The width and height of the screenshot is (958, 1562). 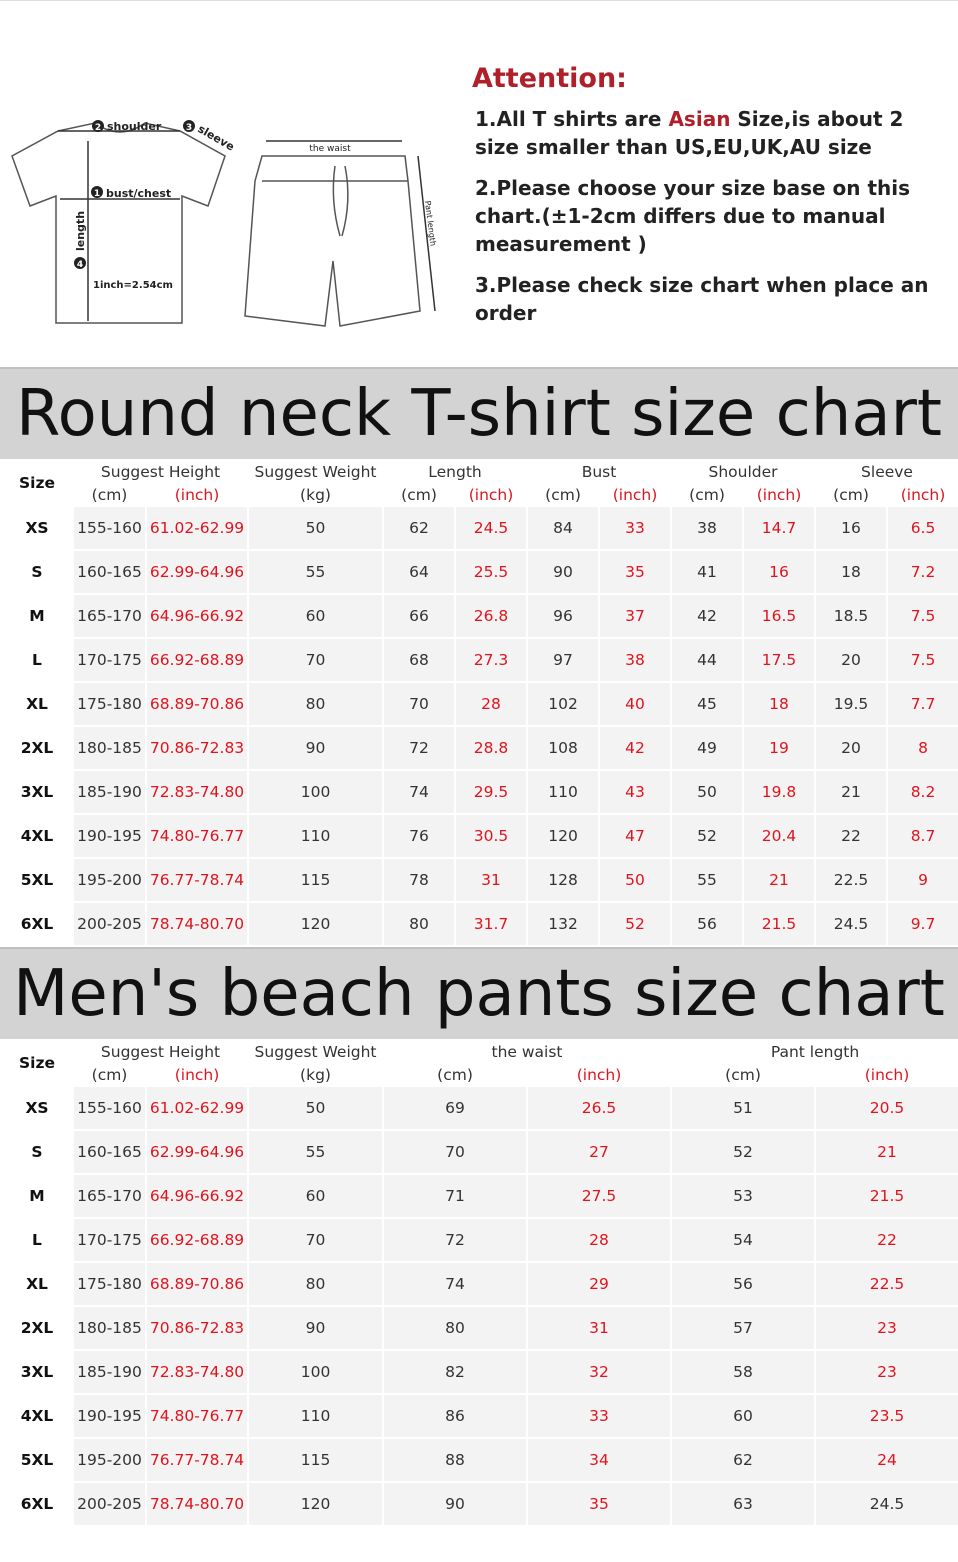 I want to click on value-cell: 33, so click(x=635, y=528).